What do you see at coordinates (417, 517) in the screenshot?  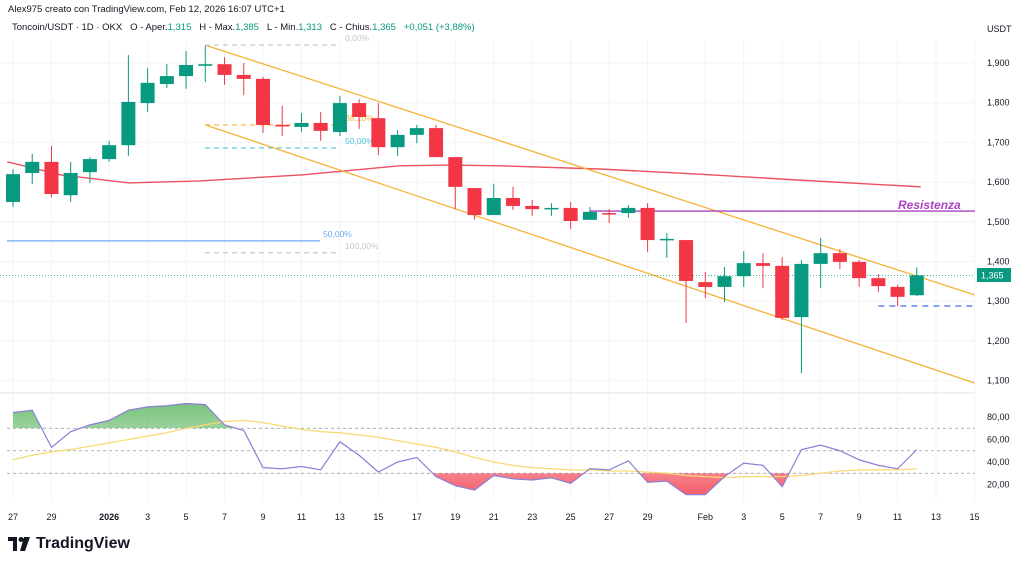 I see `time-tick-label: 17` at bounding box center [417, 517].